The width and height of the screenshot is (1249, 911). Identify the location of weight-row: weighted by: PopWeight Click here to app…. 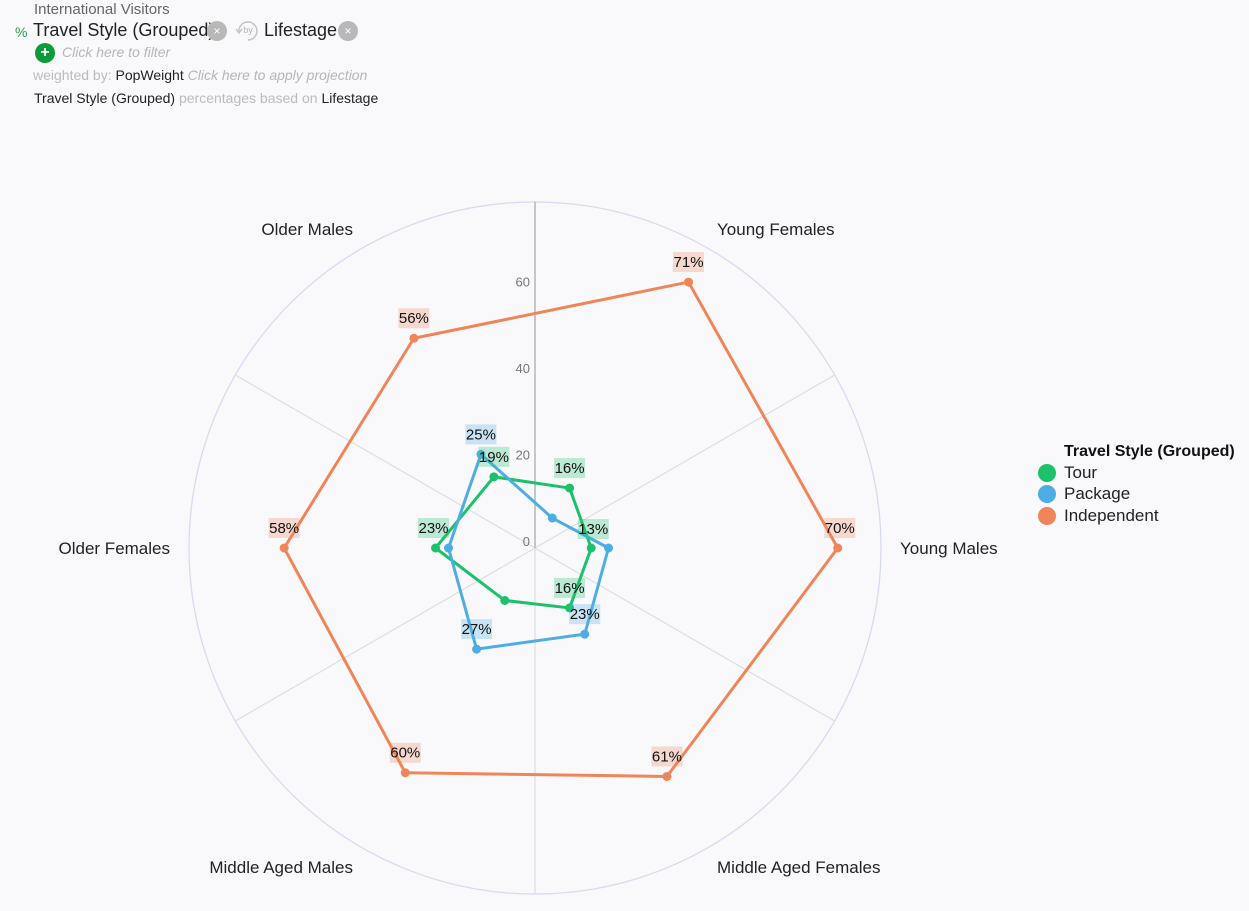
(200, 75).